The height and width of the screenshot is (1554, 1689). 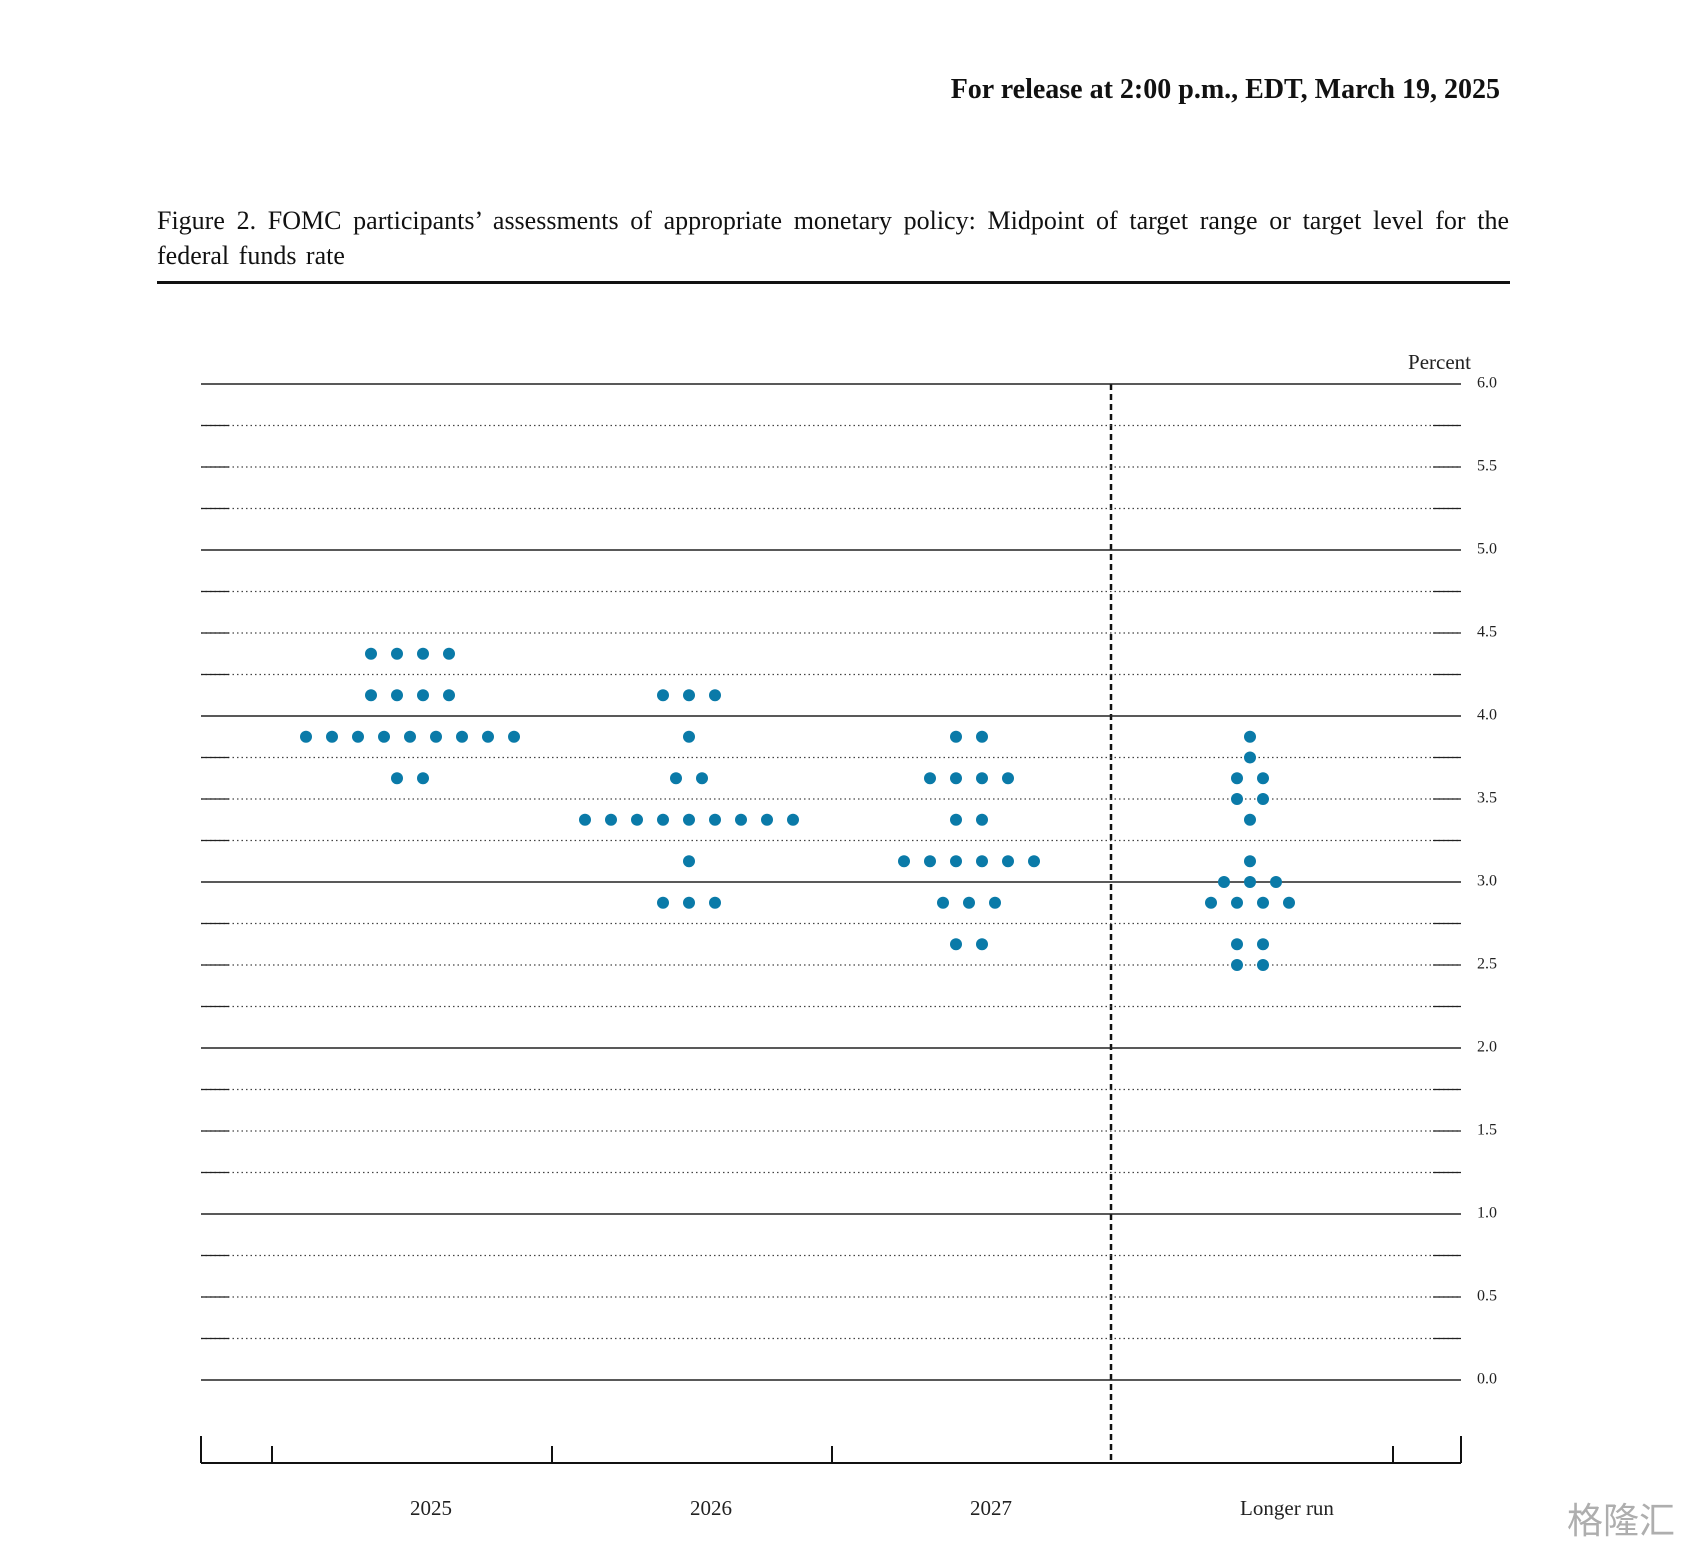 What do you see at coordinates (1487, 383) in the screenshot?
I see `y-tick-label: 6.0` at bounding box center [1487, 383].